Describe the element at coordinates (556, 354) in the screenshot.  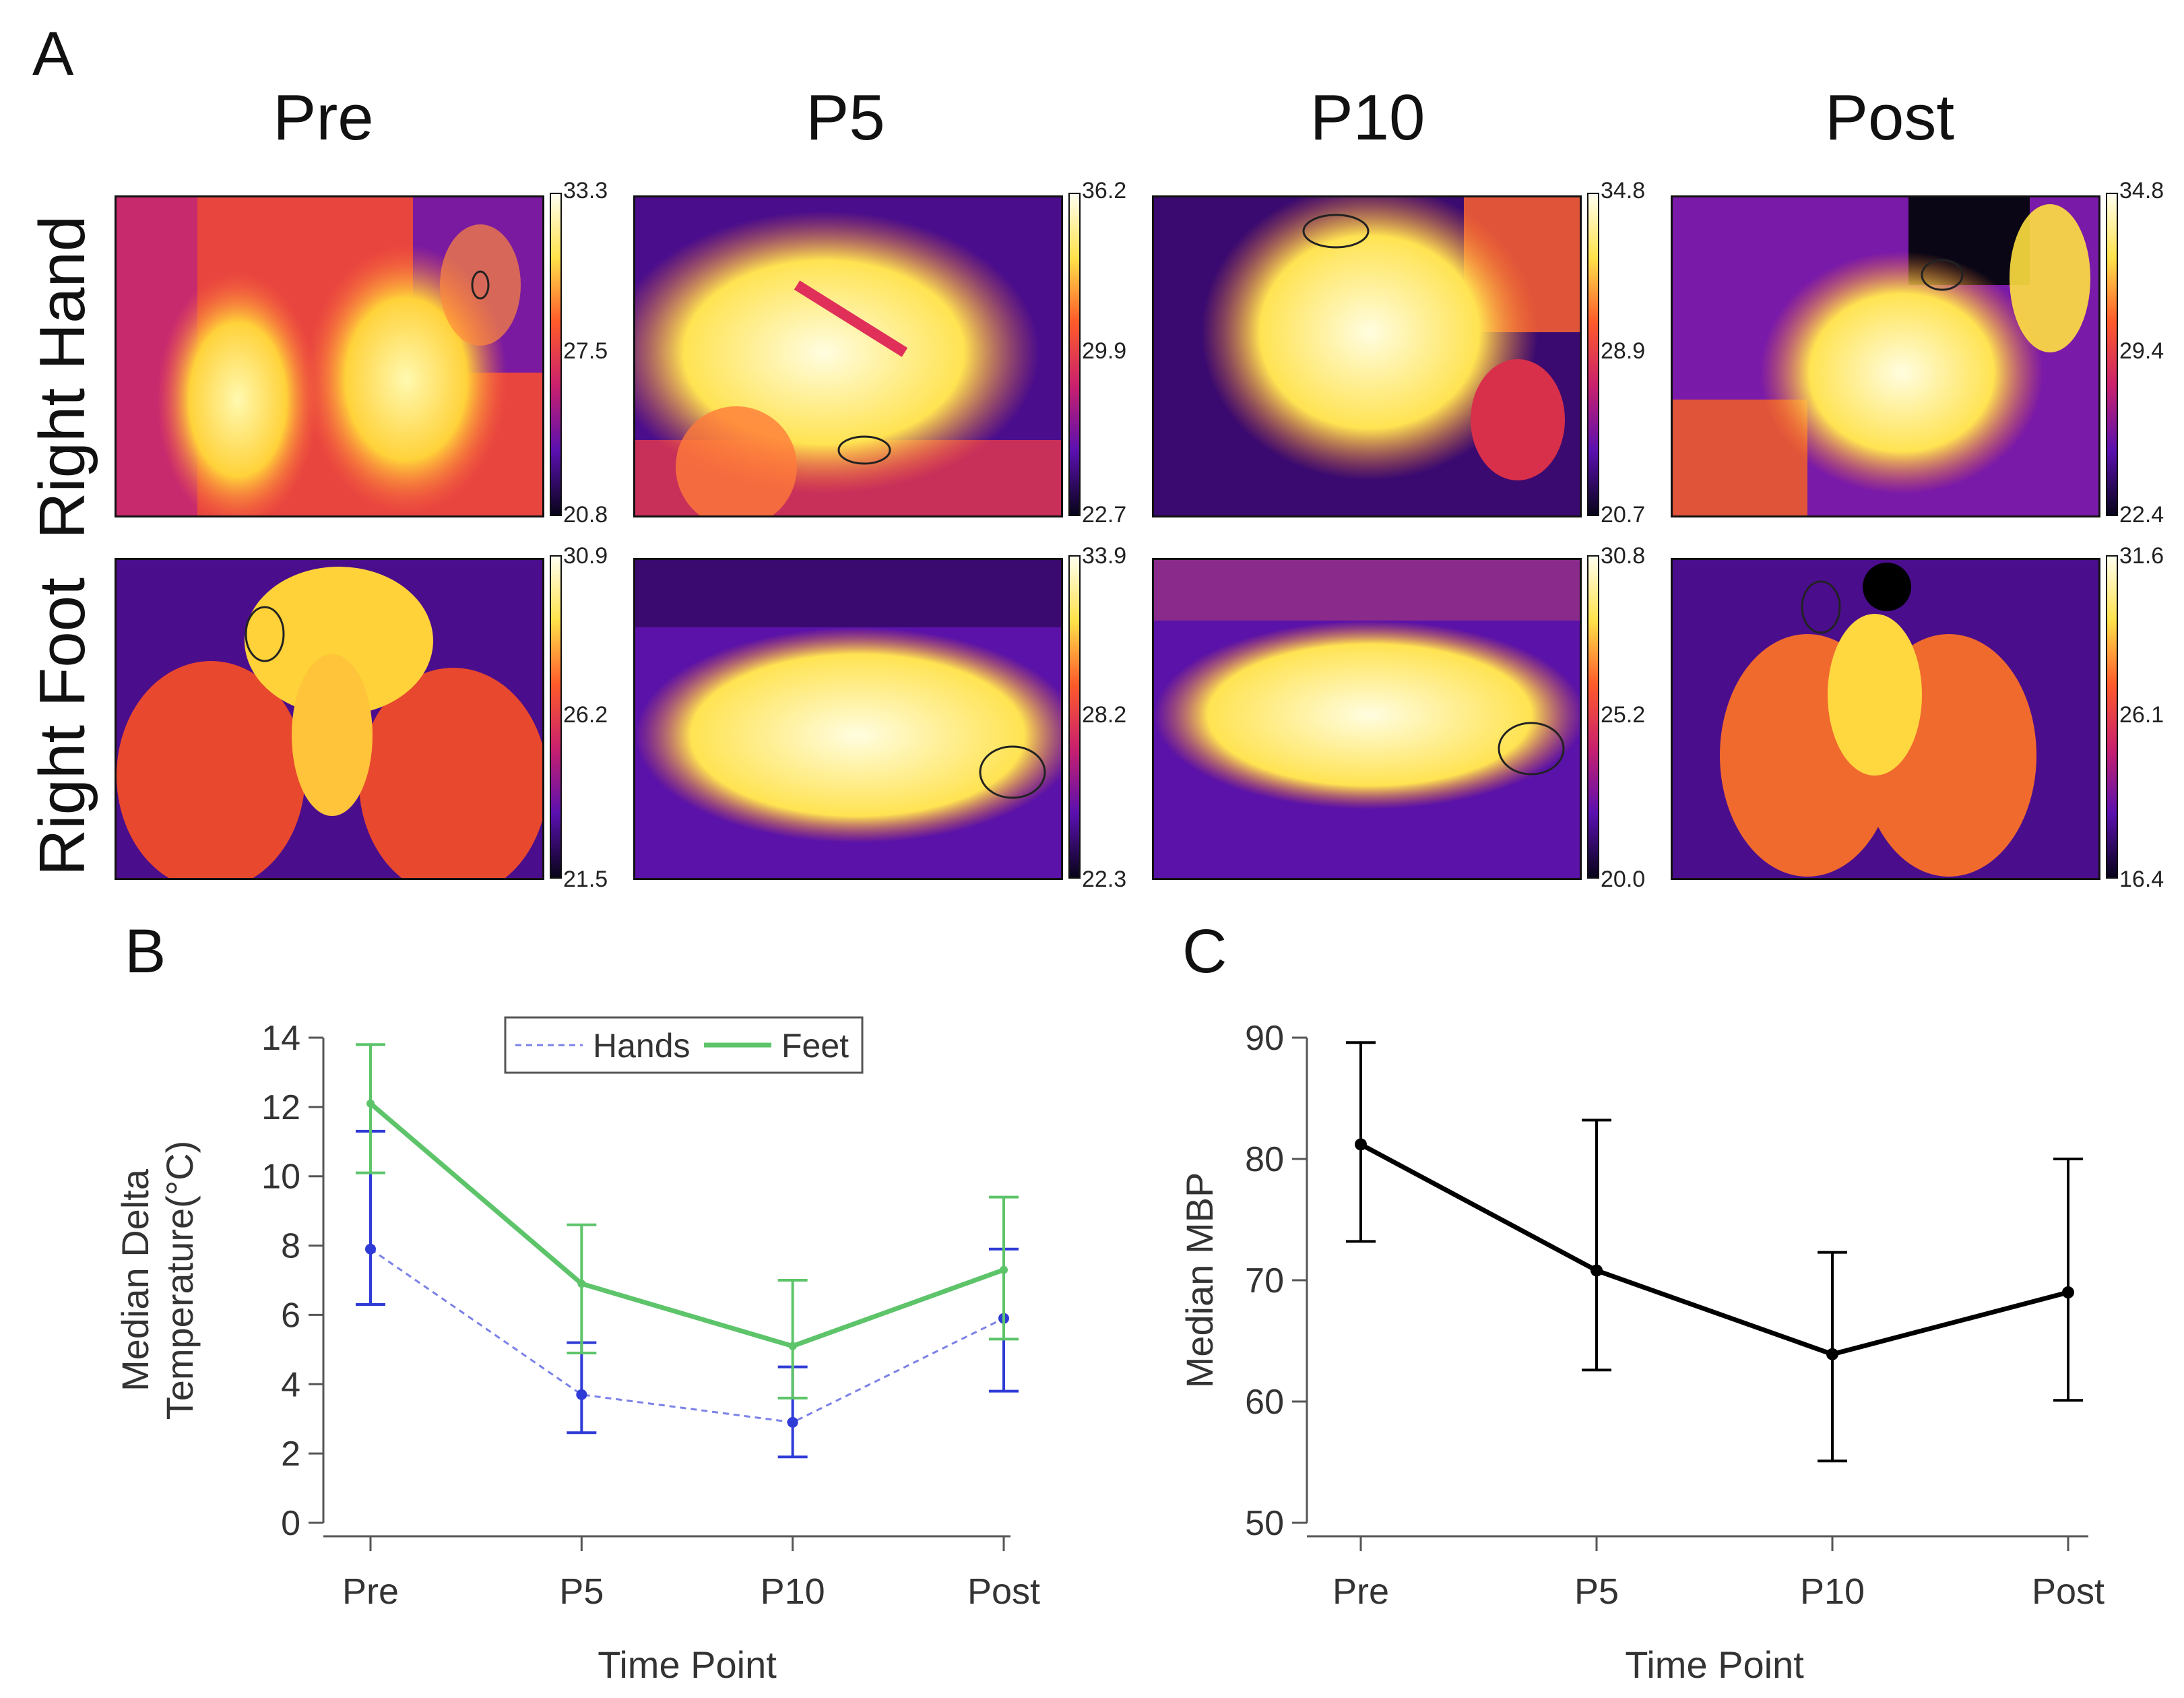
I see `colorbar-hand-pre` at that location.